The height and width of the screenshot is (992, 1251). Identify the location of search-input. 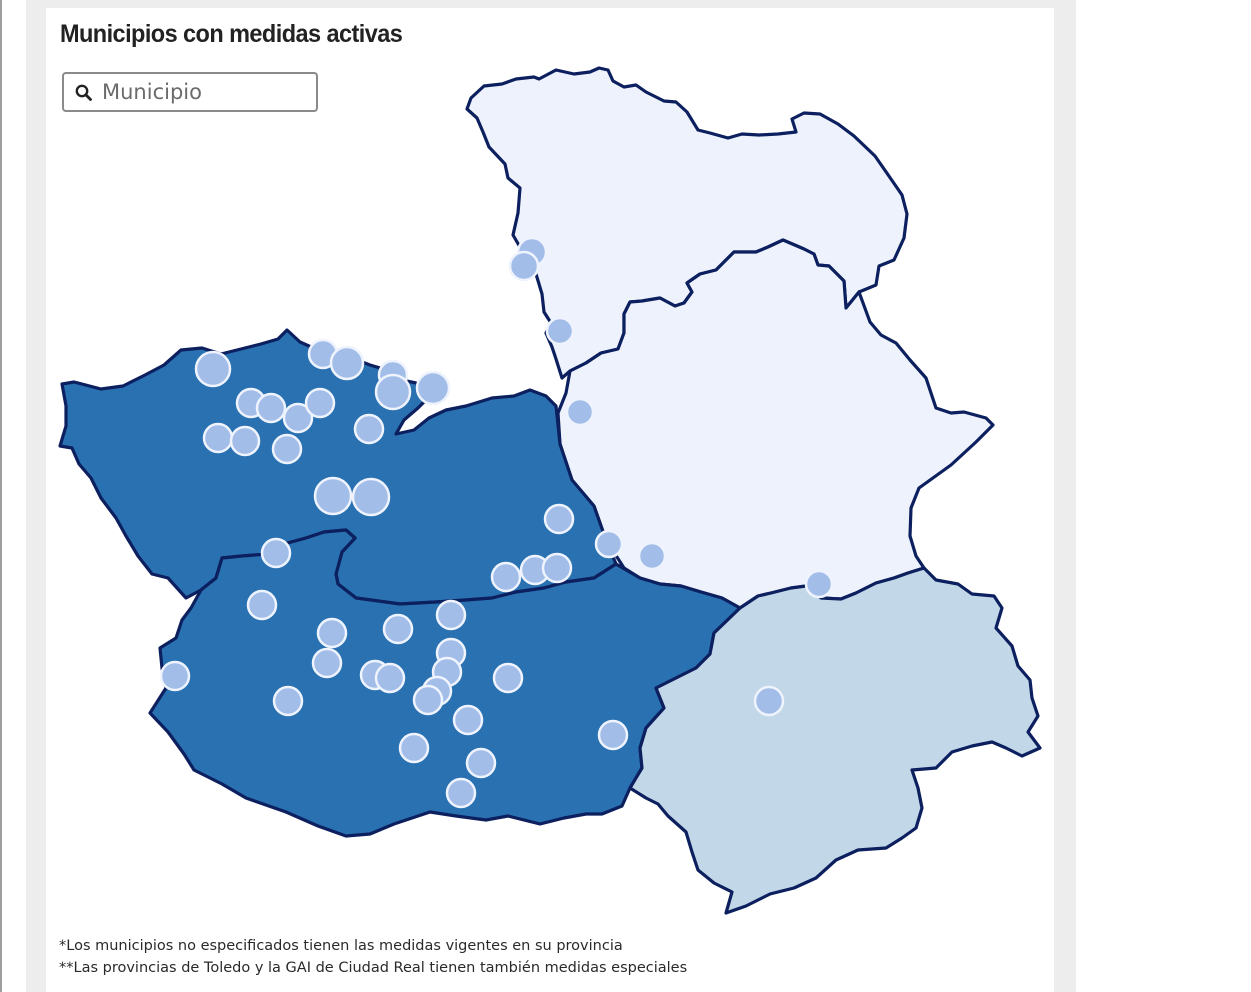
(204, 92).